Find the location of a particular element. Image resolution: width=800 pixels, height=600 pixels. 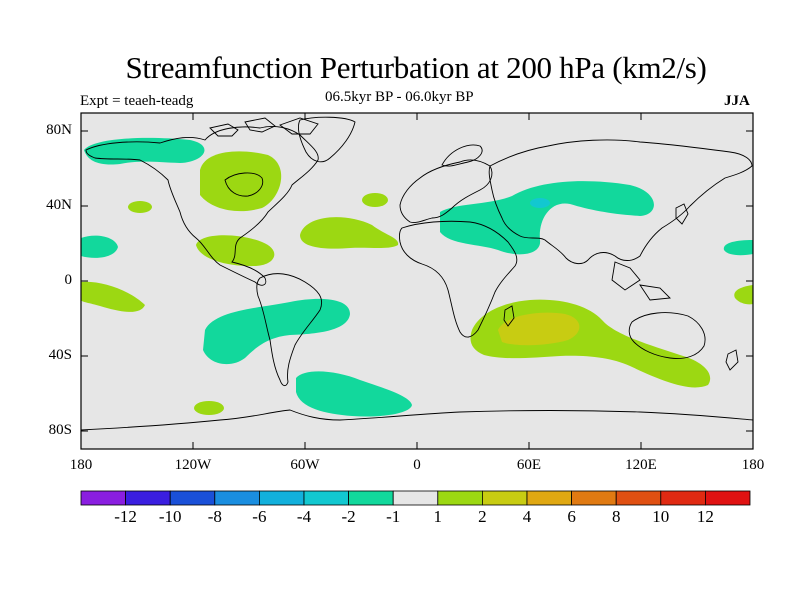

lat-tick-label: 40N is located at coordinates (59, 205).